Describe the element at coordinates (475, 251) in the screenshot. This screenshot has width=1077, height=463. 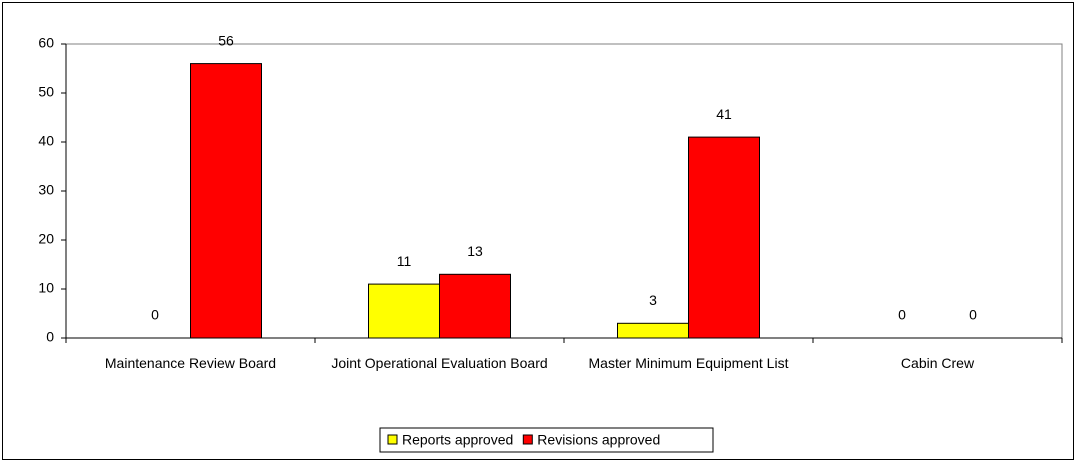
I see `data-label: 13` at that location.